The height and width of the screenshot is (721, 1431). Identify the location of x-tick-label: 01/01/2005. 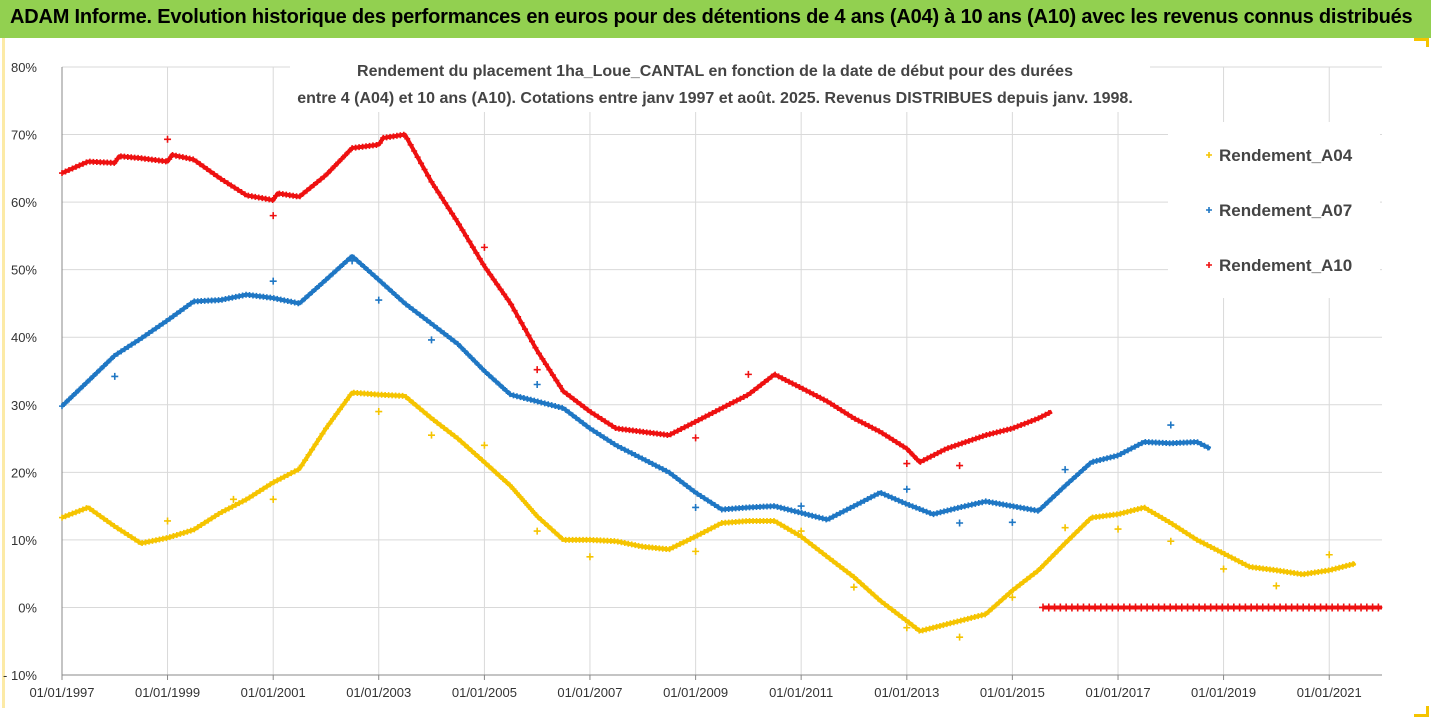
(484, 692).